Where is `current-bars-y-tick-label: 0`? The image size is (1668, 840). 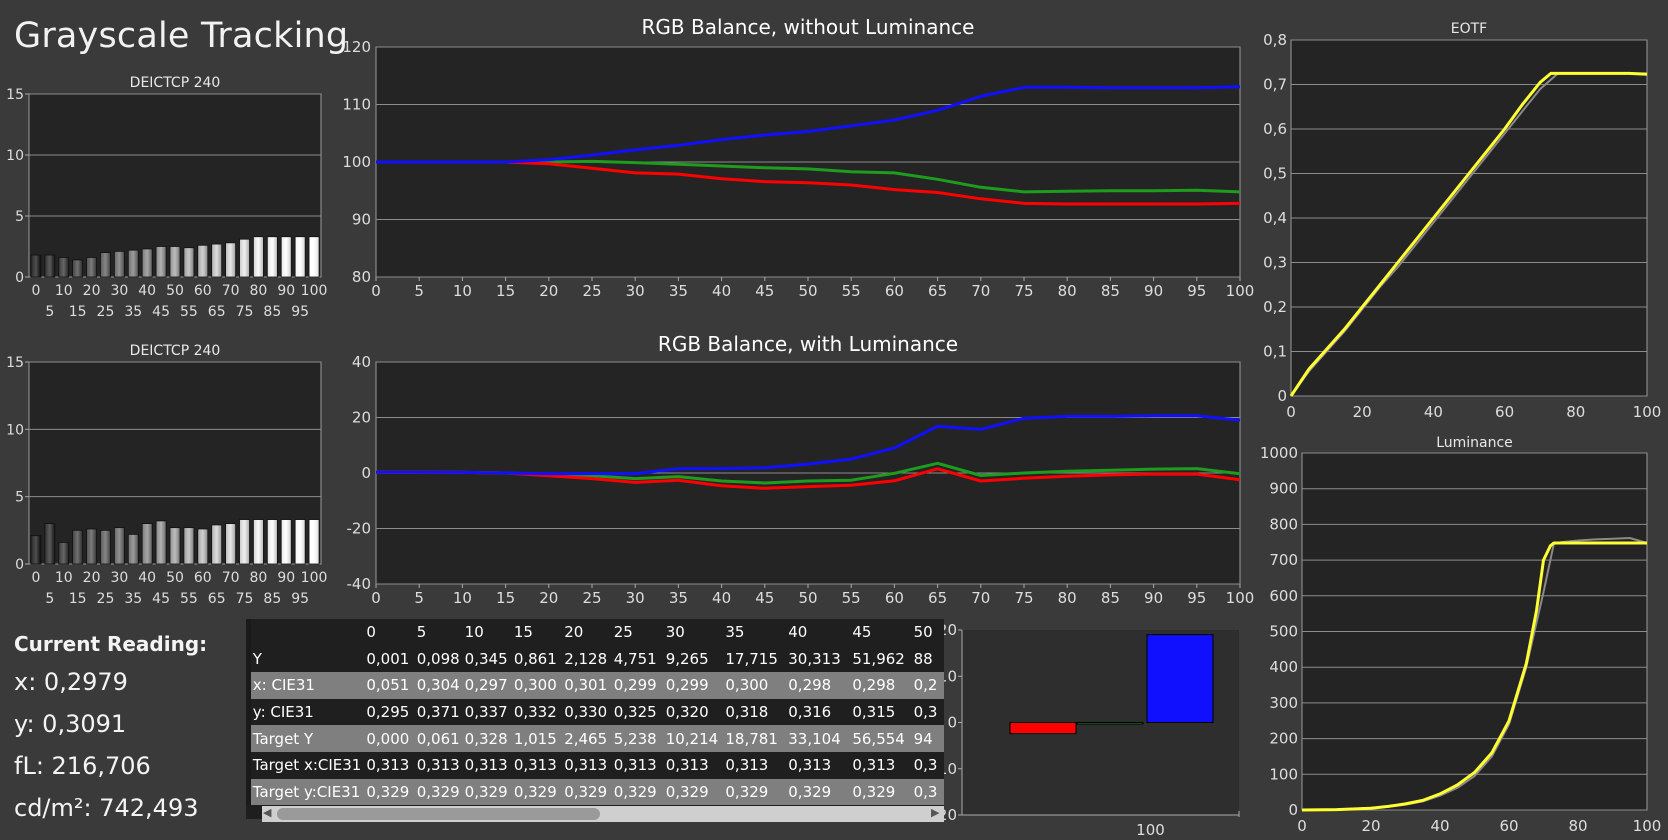
current-bars-y-tick-label: 0 is located at coordinates (952, 723).